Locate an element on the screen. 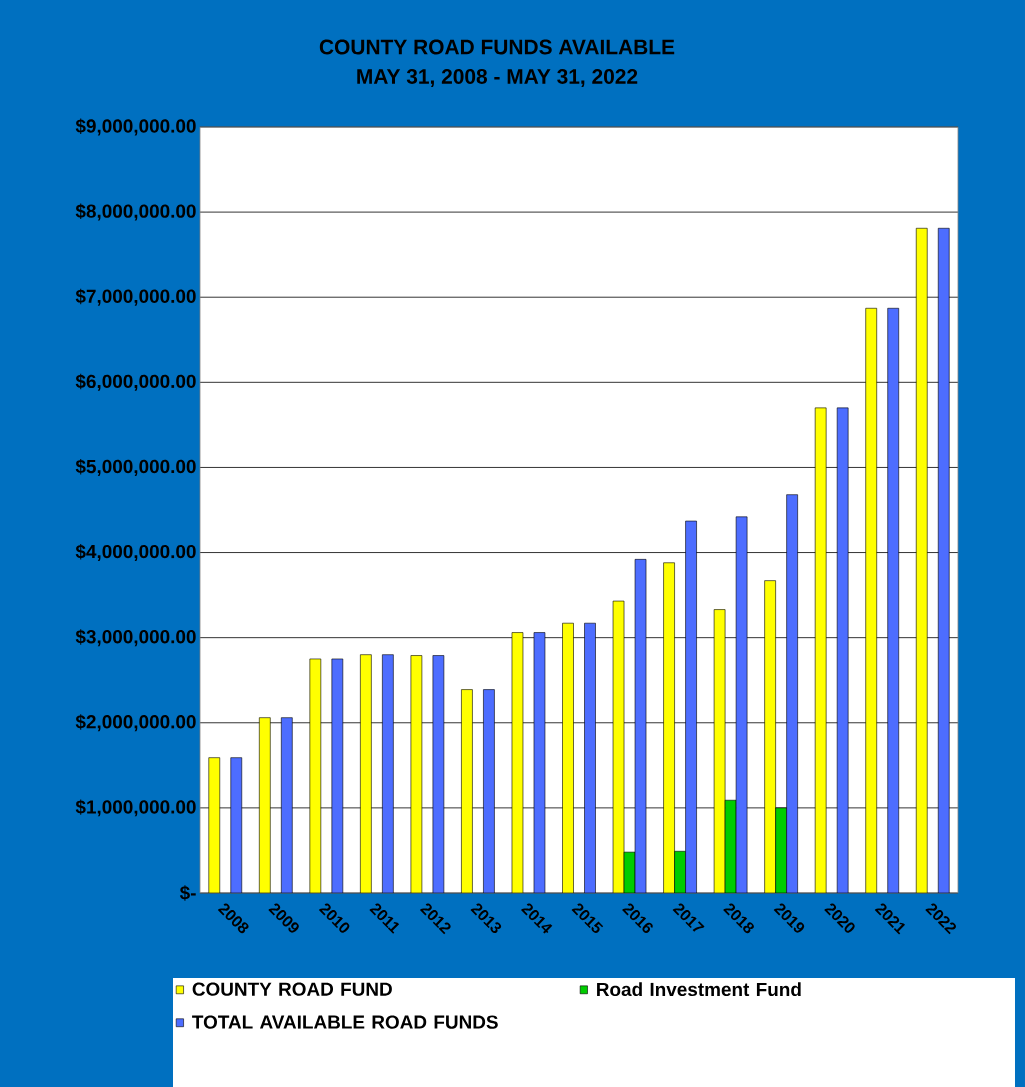  y-tick-label: $- is located at coordinates (187, 893).